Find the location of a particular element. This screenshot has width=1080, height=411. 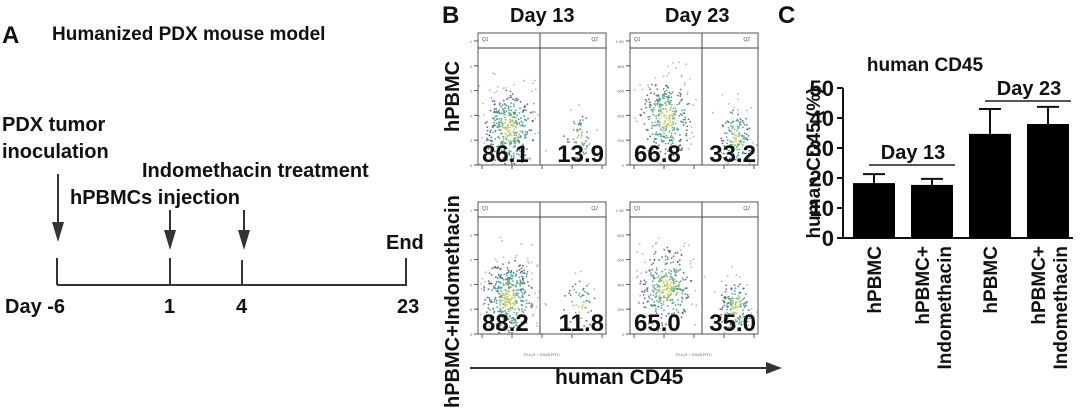

y-tick-label: 600 is located at coordinates (471, 260).